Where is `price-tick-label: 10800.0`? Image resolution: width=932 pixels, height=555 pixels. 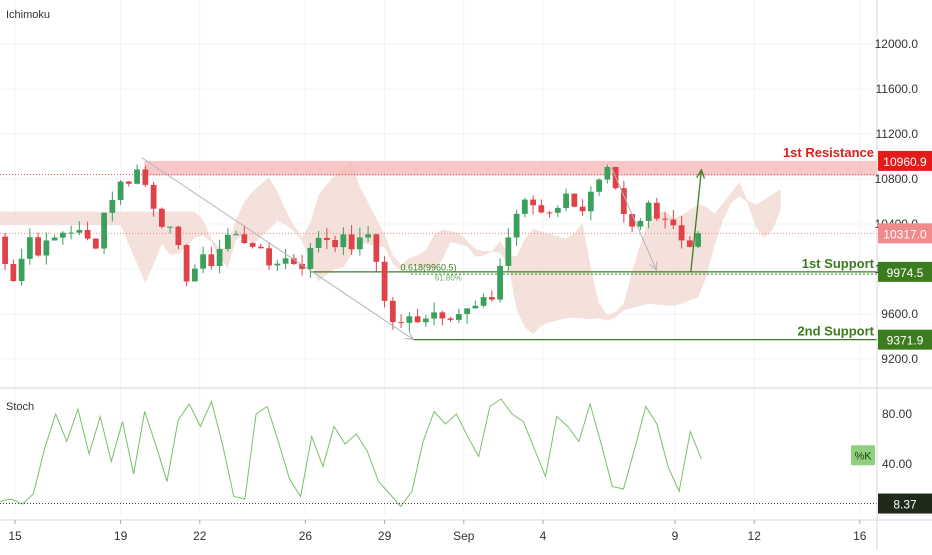
price-tick-label: 10800.0 is located at coordinates (897, 179).